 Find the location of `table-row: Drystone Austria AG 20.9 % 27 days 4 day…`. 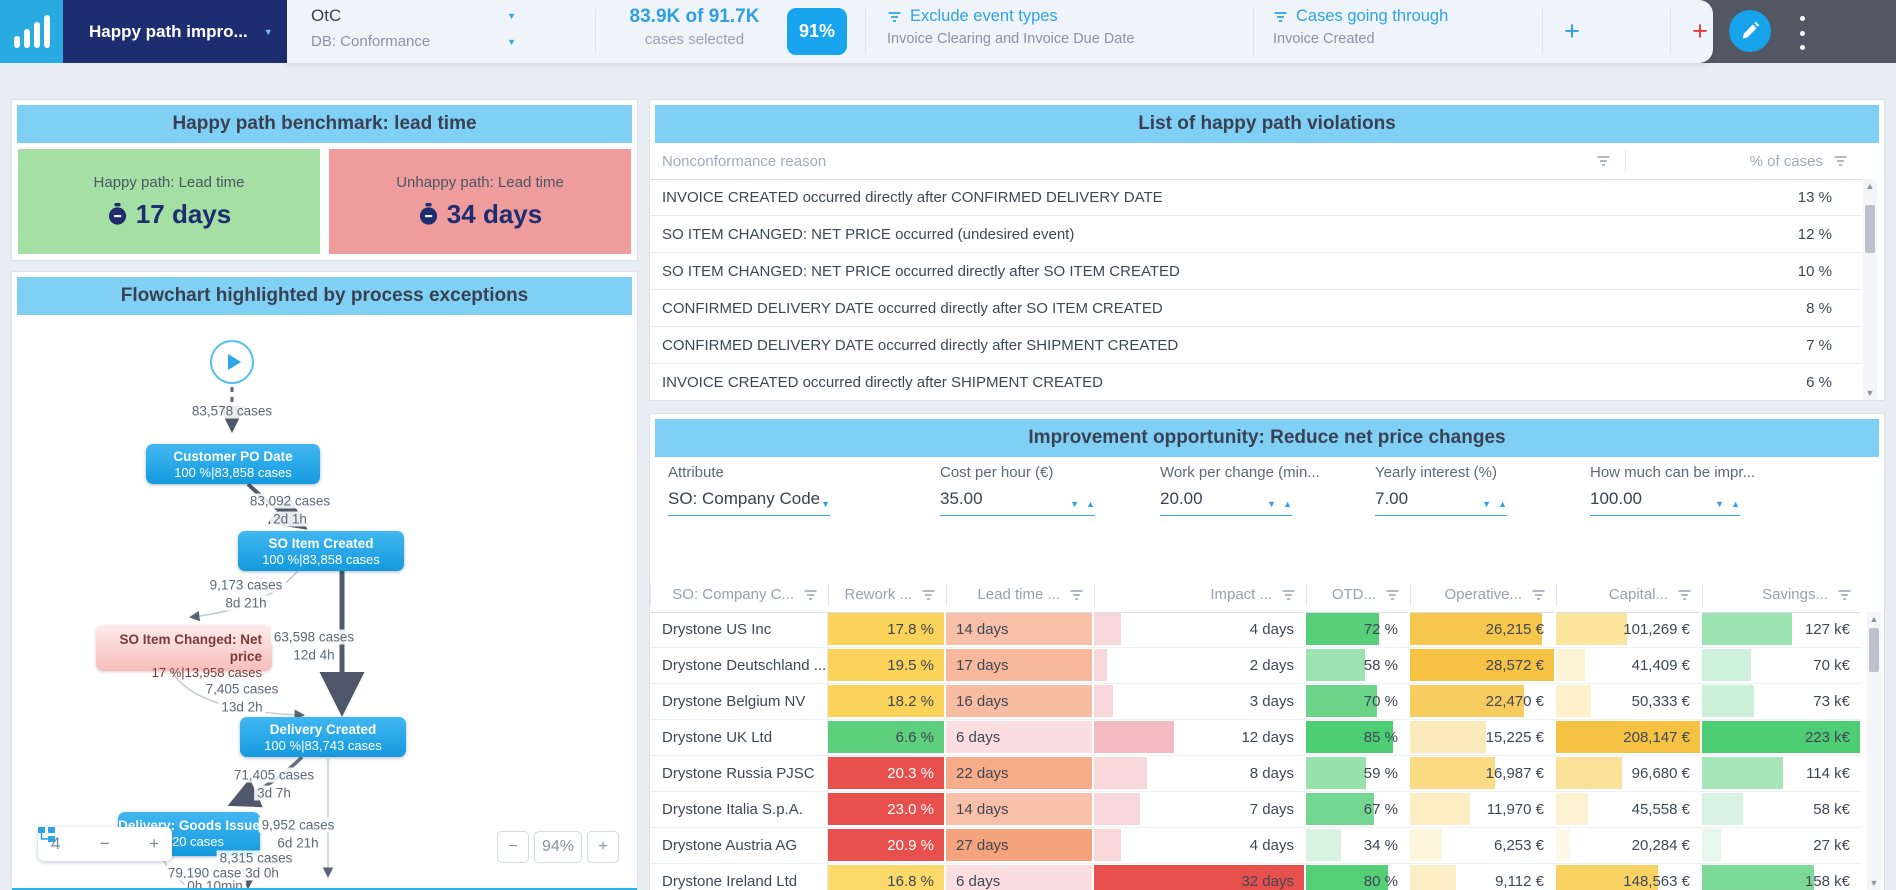

table-row: Drystone Austria AG 20.9 % 27 days 4 day… is located at coordinates (1256, 846).